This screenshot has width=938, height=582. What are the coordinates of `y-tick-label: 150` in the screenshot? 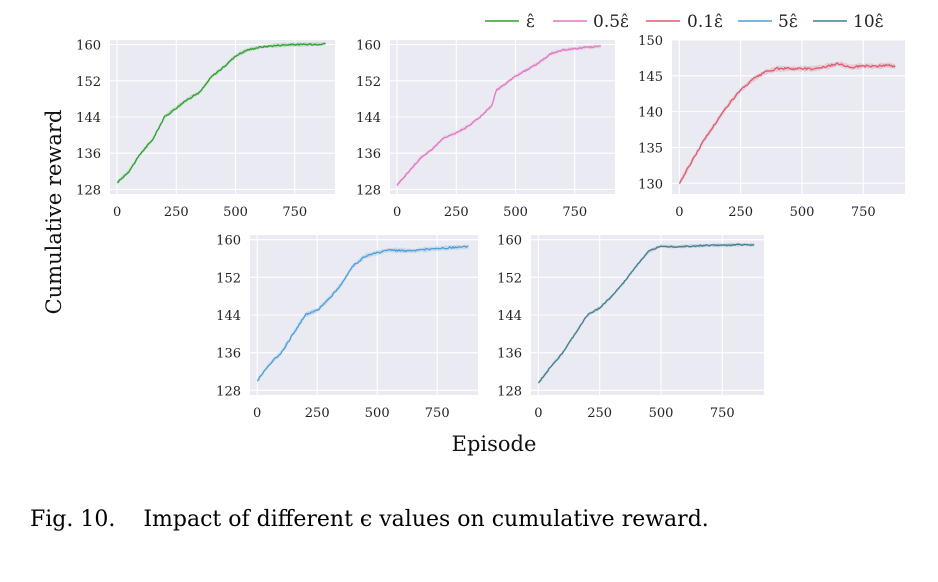 It's located at (650, 41).